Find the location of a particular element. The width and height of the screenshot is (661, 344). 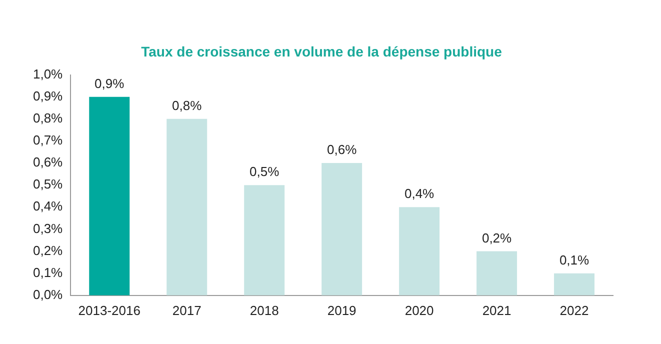

x-tick-label: 2020 is located at coordinates (419, 310).